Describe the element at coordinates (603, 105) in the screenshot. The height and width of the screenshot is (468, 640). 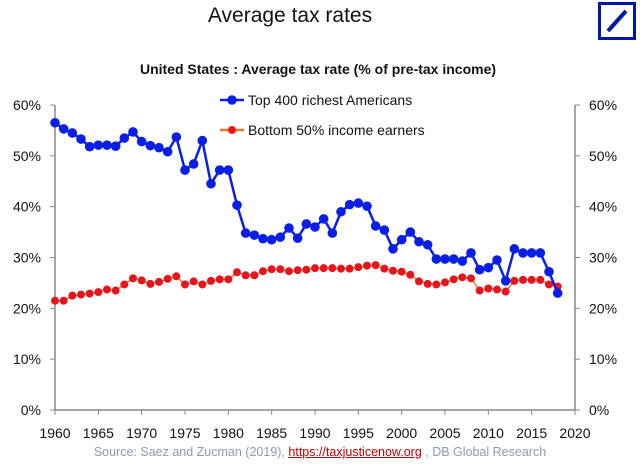
I see `y-tick-label-right: 60%` at that location.